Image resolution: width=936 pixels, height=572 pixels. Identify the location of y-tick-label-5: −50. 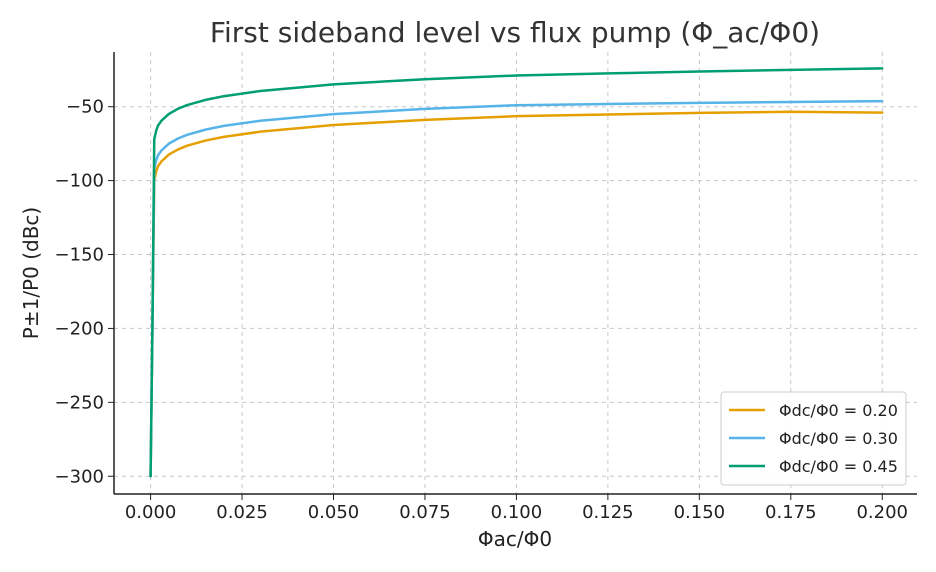
(85, 107).